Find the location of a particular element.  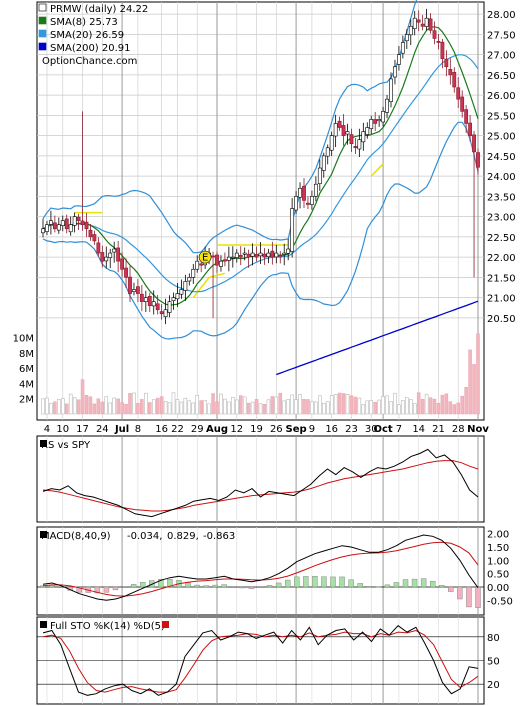

price-tick-label: 27.50 is located at coordinates (501, 35).